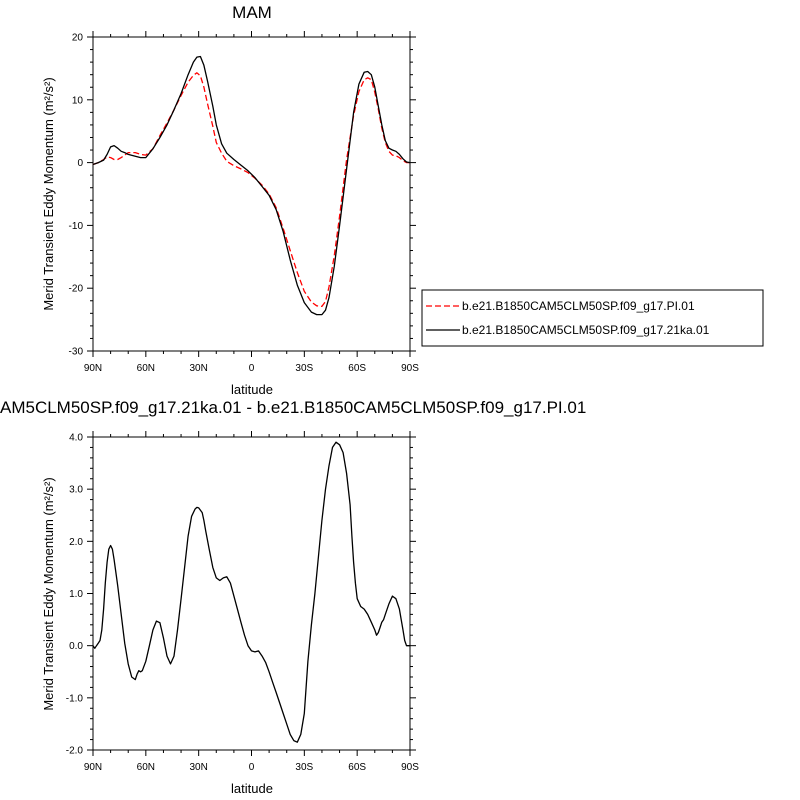  What do you see at coordinates (252, 788) in the screenshot?
I see `bottom-x-axis-label: latitude` at bounding box center [252, 788].